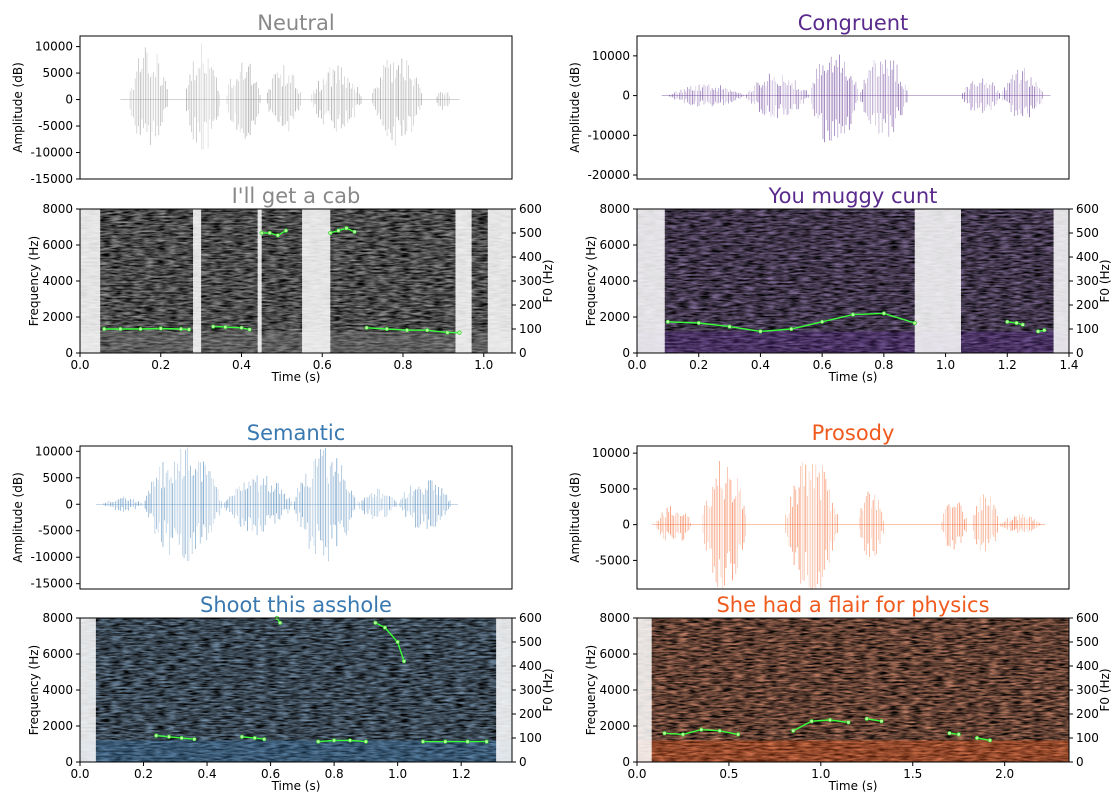 The image size is (1115, 794). Describe the element at coordinates (853, 107) in the screenshot. I see `waveform-frame` at that location.